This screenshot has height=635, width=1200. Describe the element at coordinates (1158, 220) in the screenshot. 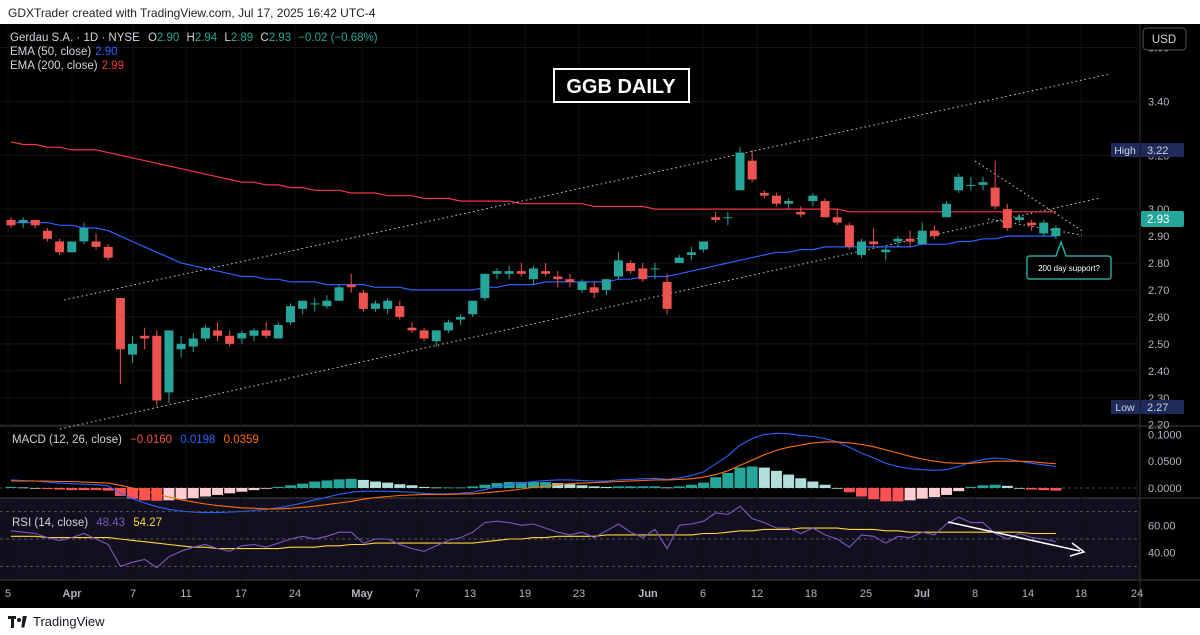

I see `last-price-badge-value: 2.93` at that location.